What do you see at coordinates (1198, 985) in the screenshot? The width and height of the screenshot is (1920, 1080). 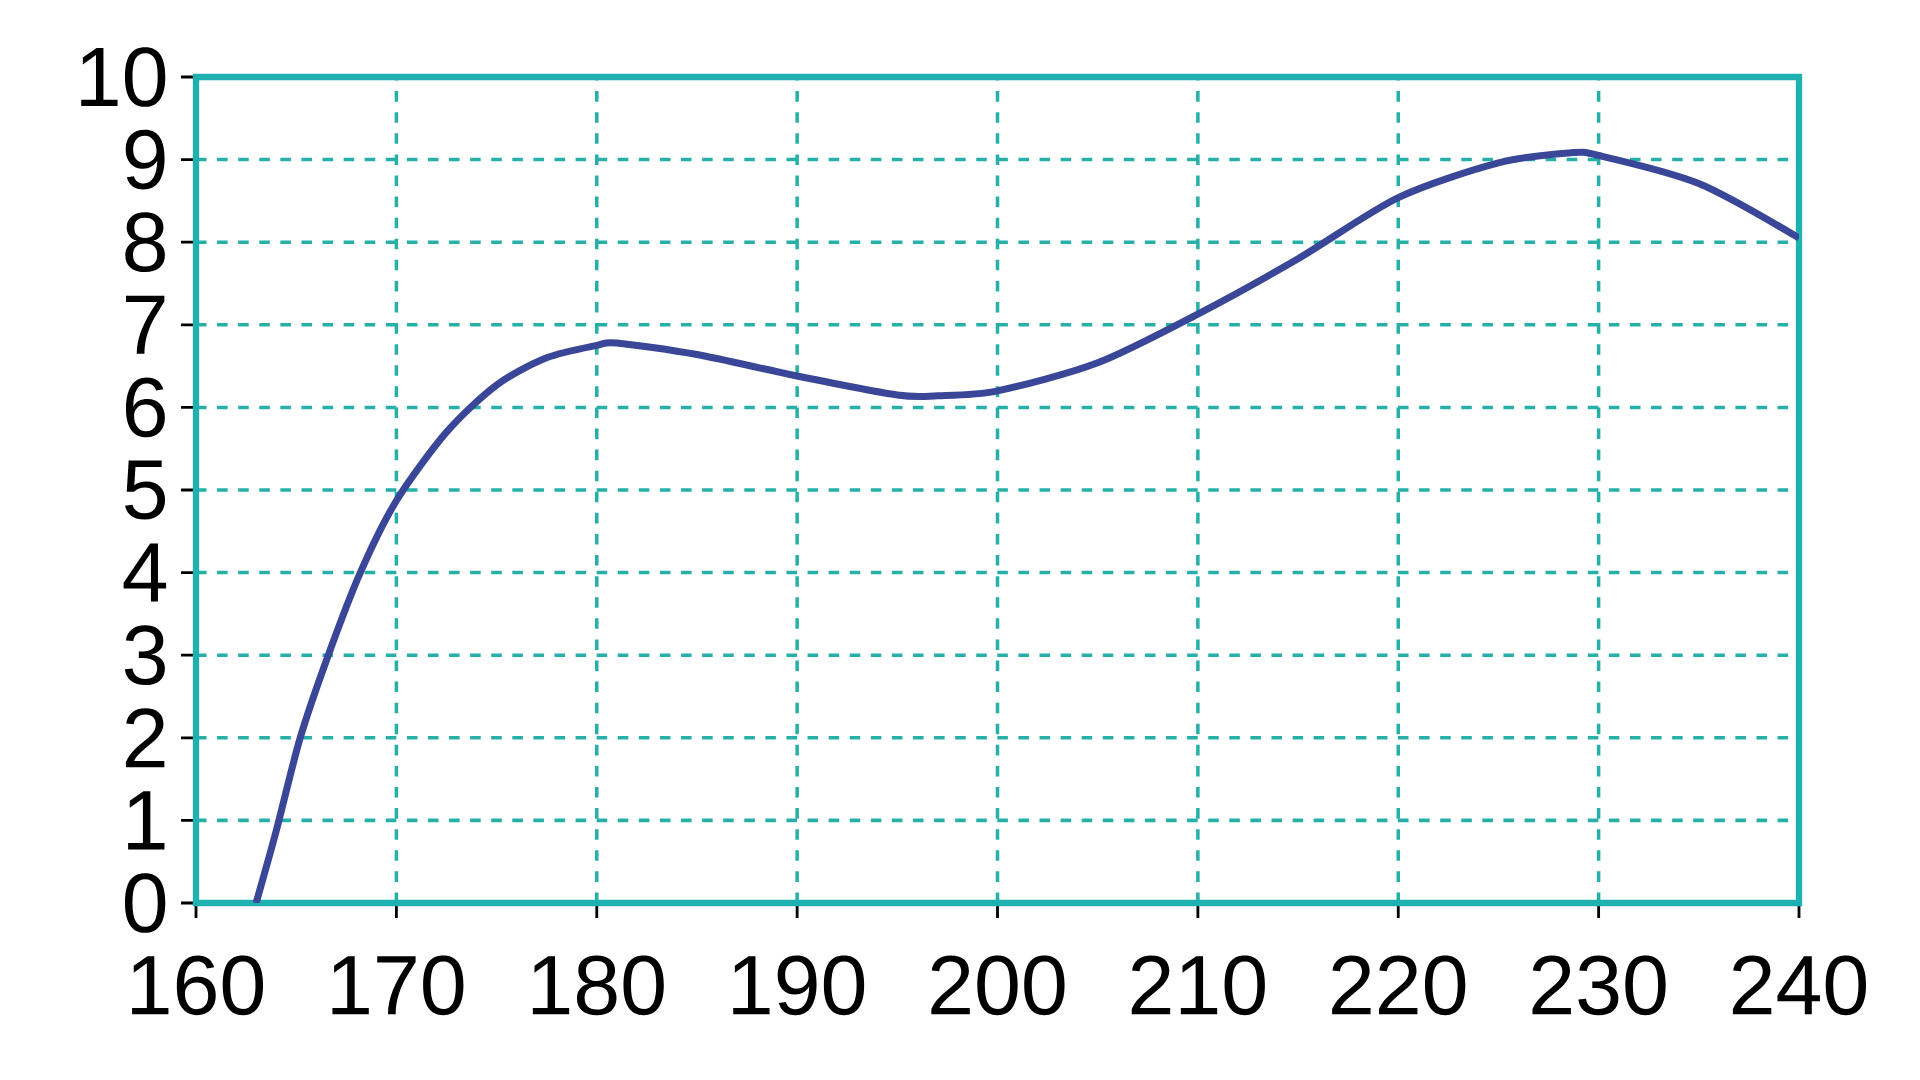 I see `x-tick-label: 210` at bounding box center [1198, 985].